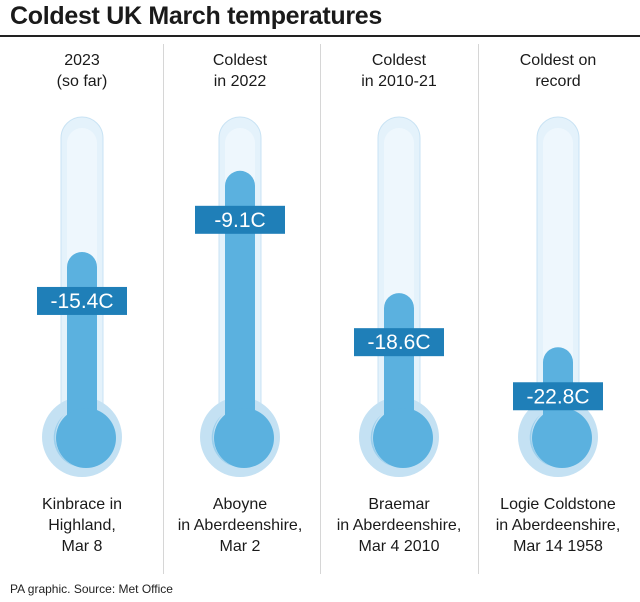  Describe the element at coordinates (558, 296) in the screenshot. I see `thermometer: -22.8C` at that location.